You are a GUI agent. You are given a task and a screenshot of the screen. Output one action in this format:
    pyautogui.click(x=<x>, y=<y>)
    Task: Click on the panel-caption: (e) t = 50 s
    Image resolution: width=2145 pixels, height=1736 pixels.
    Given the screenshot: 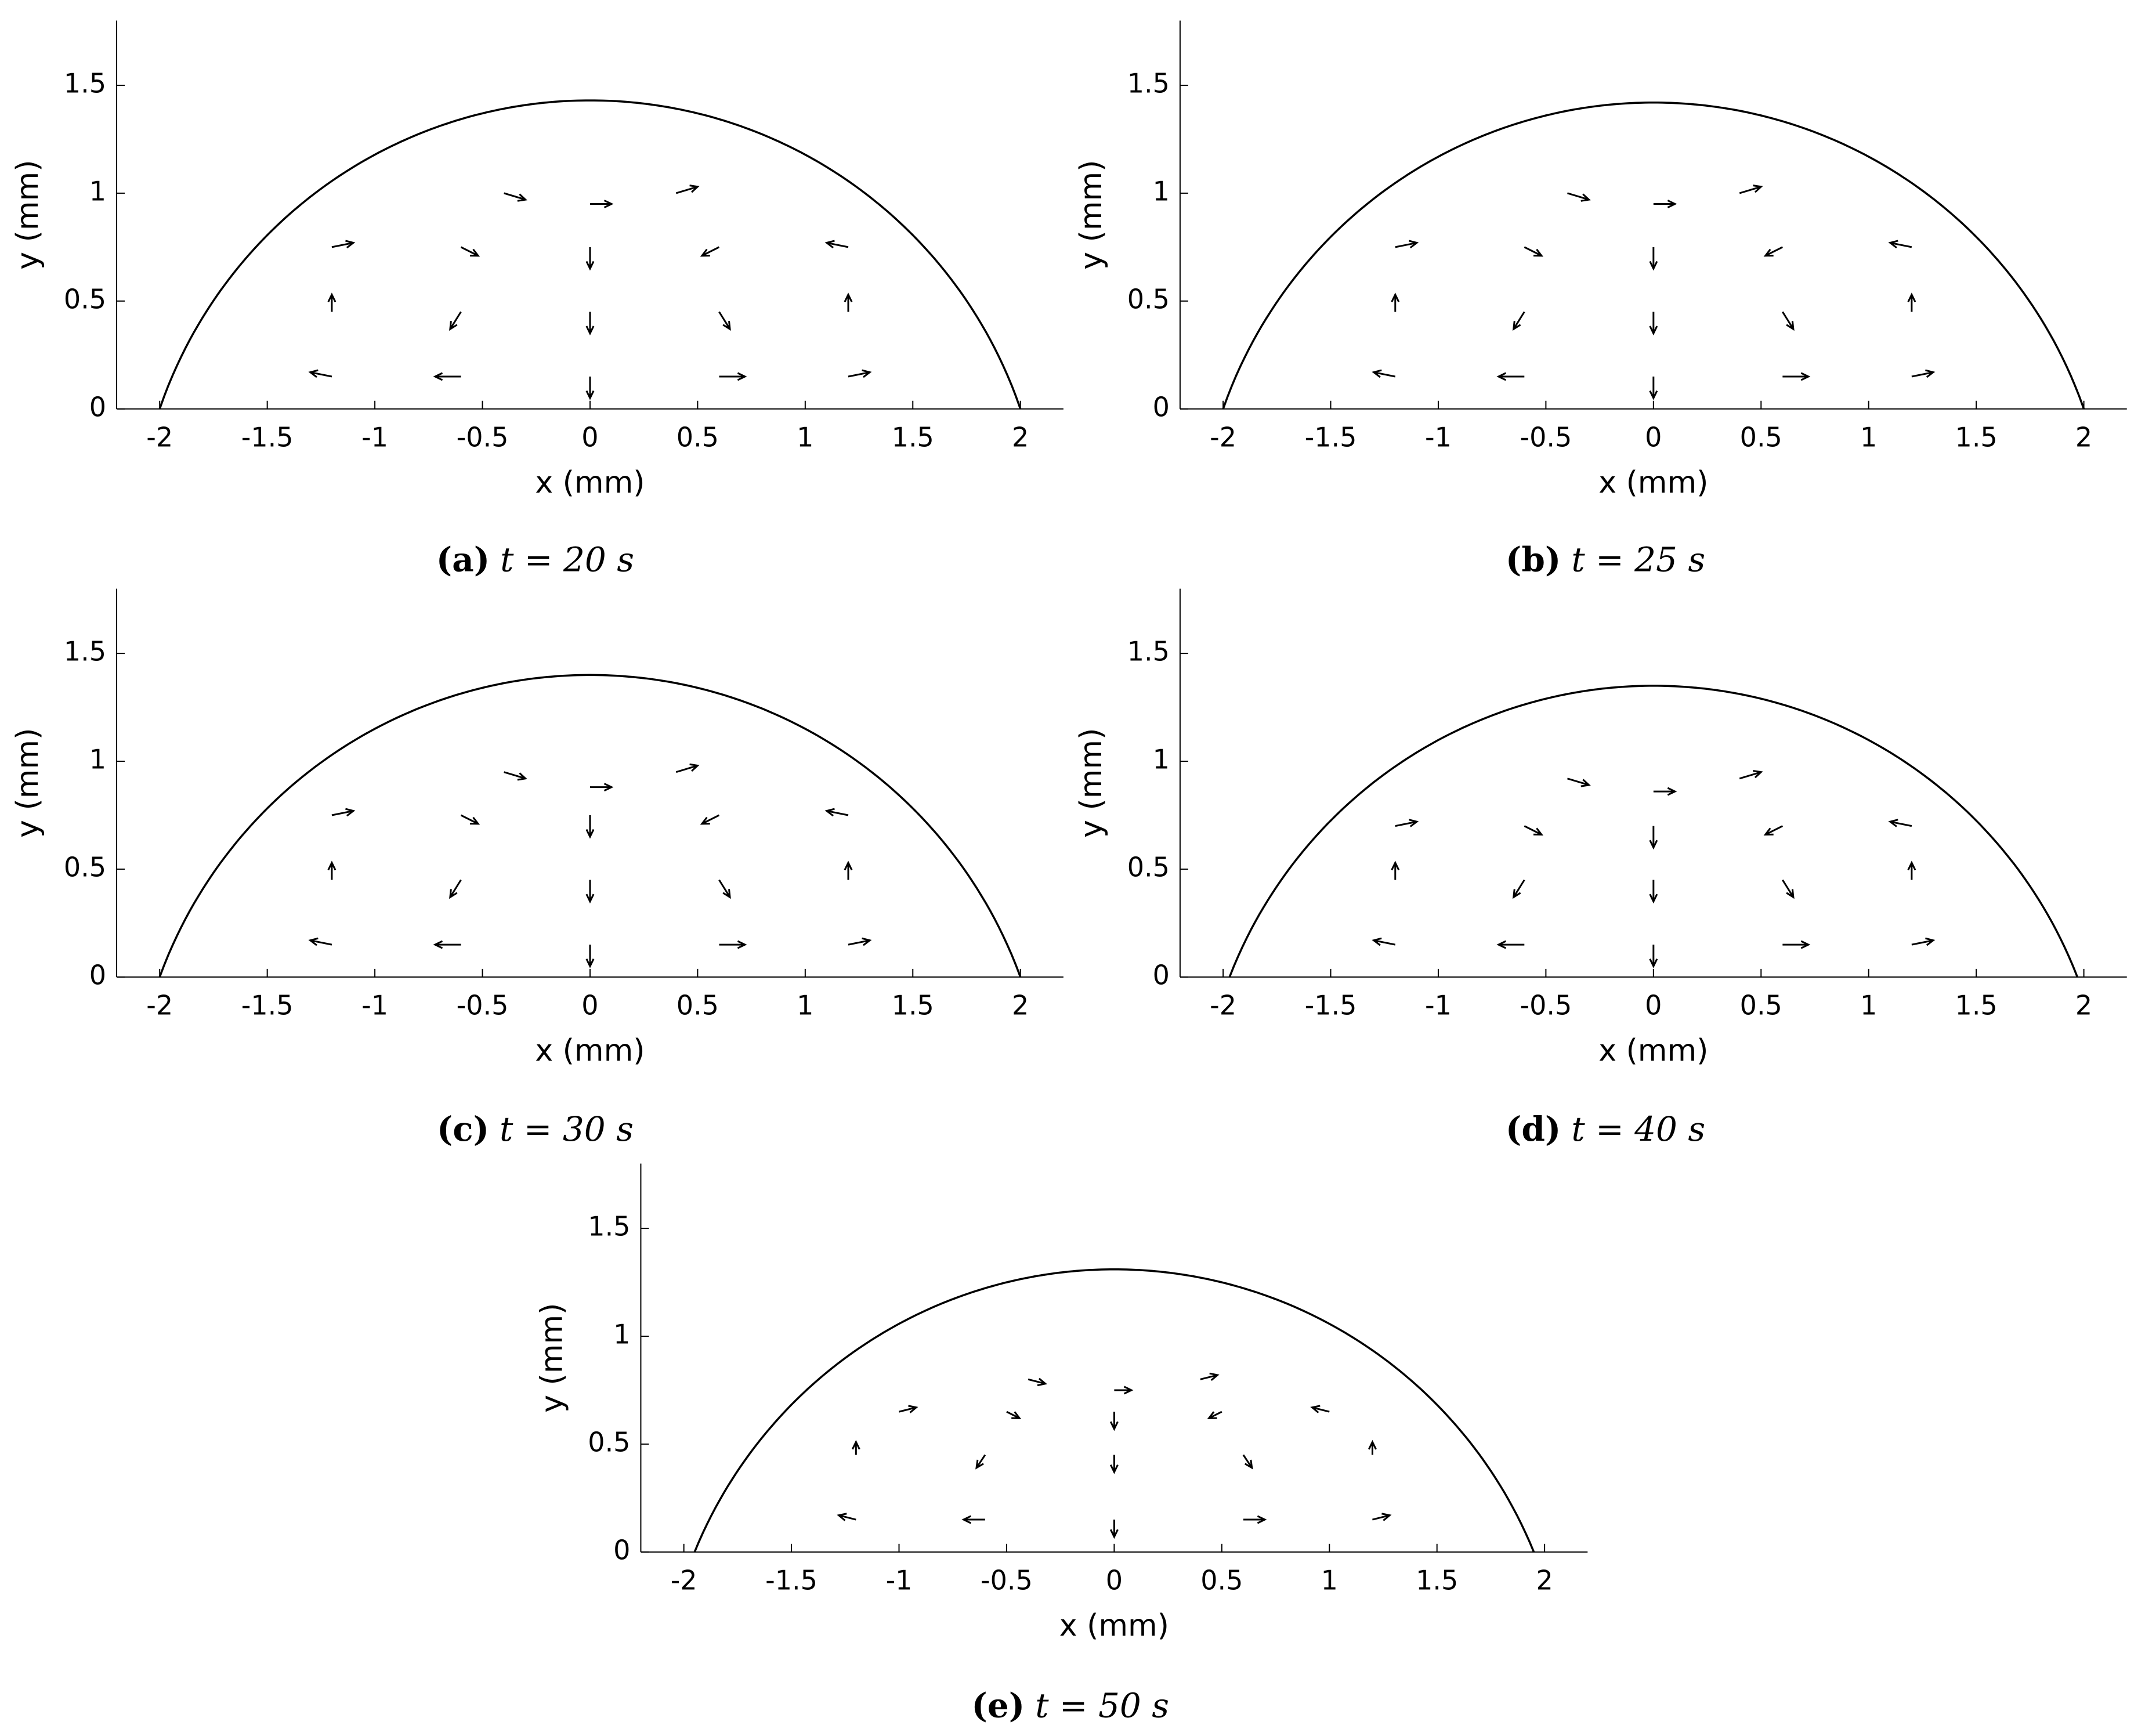 What is the action you would take?
    pyautogui.click(x=1070, y=1705)
    